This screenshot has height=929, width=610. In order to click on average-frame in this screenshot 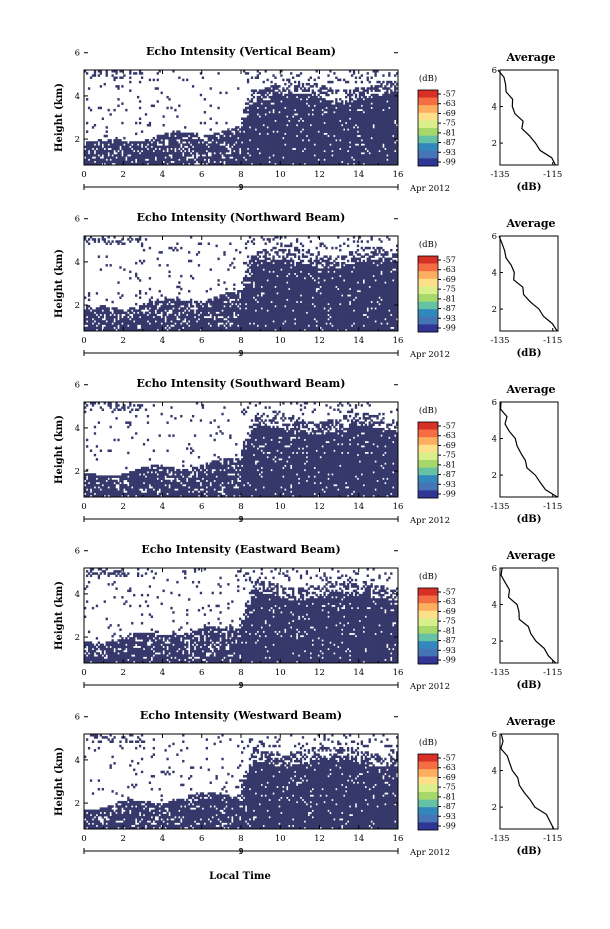, I will do `click(529, 117)`.